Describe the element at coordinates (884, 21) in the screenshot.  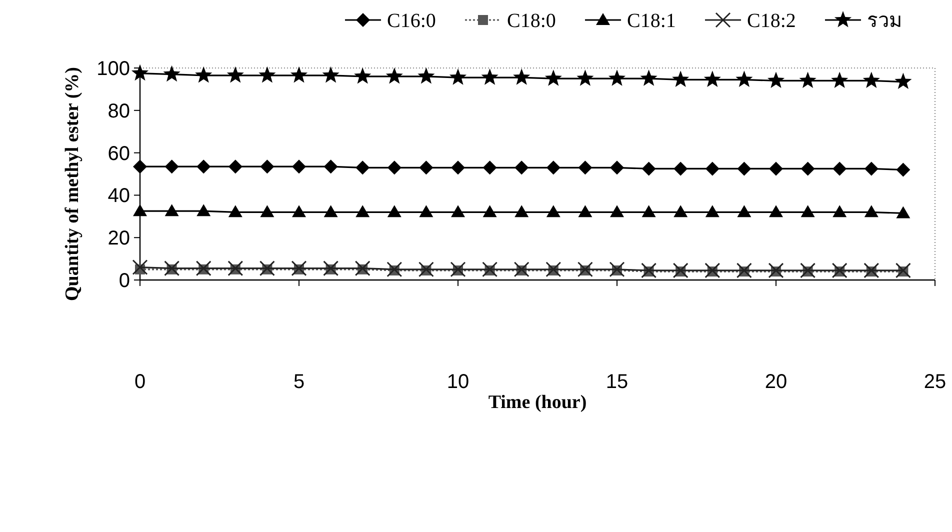
I see `legend-label: รวม` at that location.